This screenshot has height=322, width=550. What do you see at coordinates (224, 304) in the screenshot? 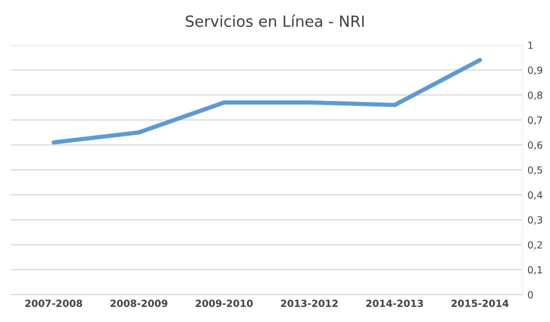
I see `x-tick-label: 2009-2010` at bounding box center [224, 304].